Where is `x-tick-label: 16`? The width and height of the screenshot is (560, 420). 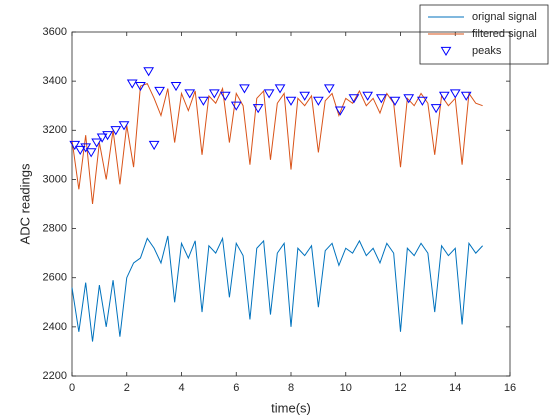 x-tick-label: 16 is located at coordinates (510, 388).